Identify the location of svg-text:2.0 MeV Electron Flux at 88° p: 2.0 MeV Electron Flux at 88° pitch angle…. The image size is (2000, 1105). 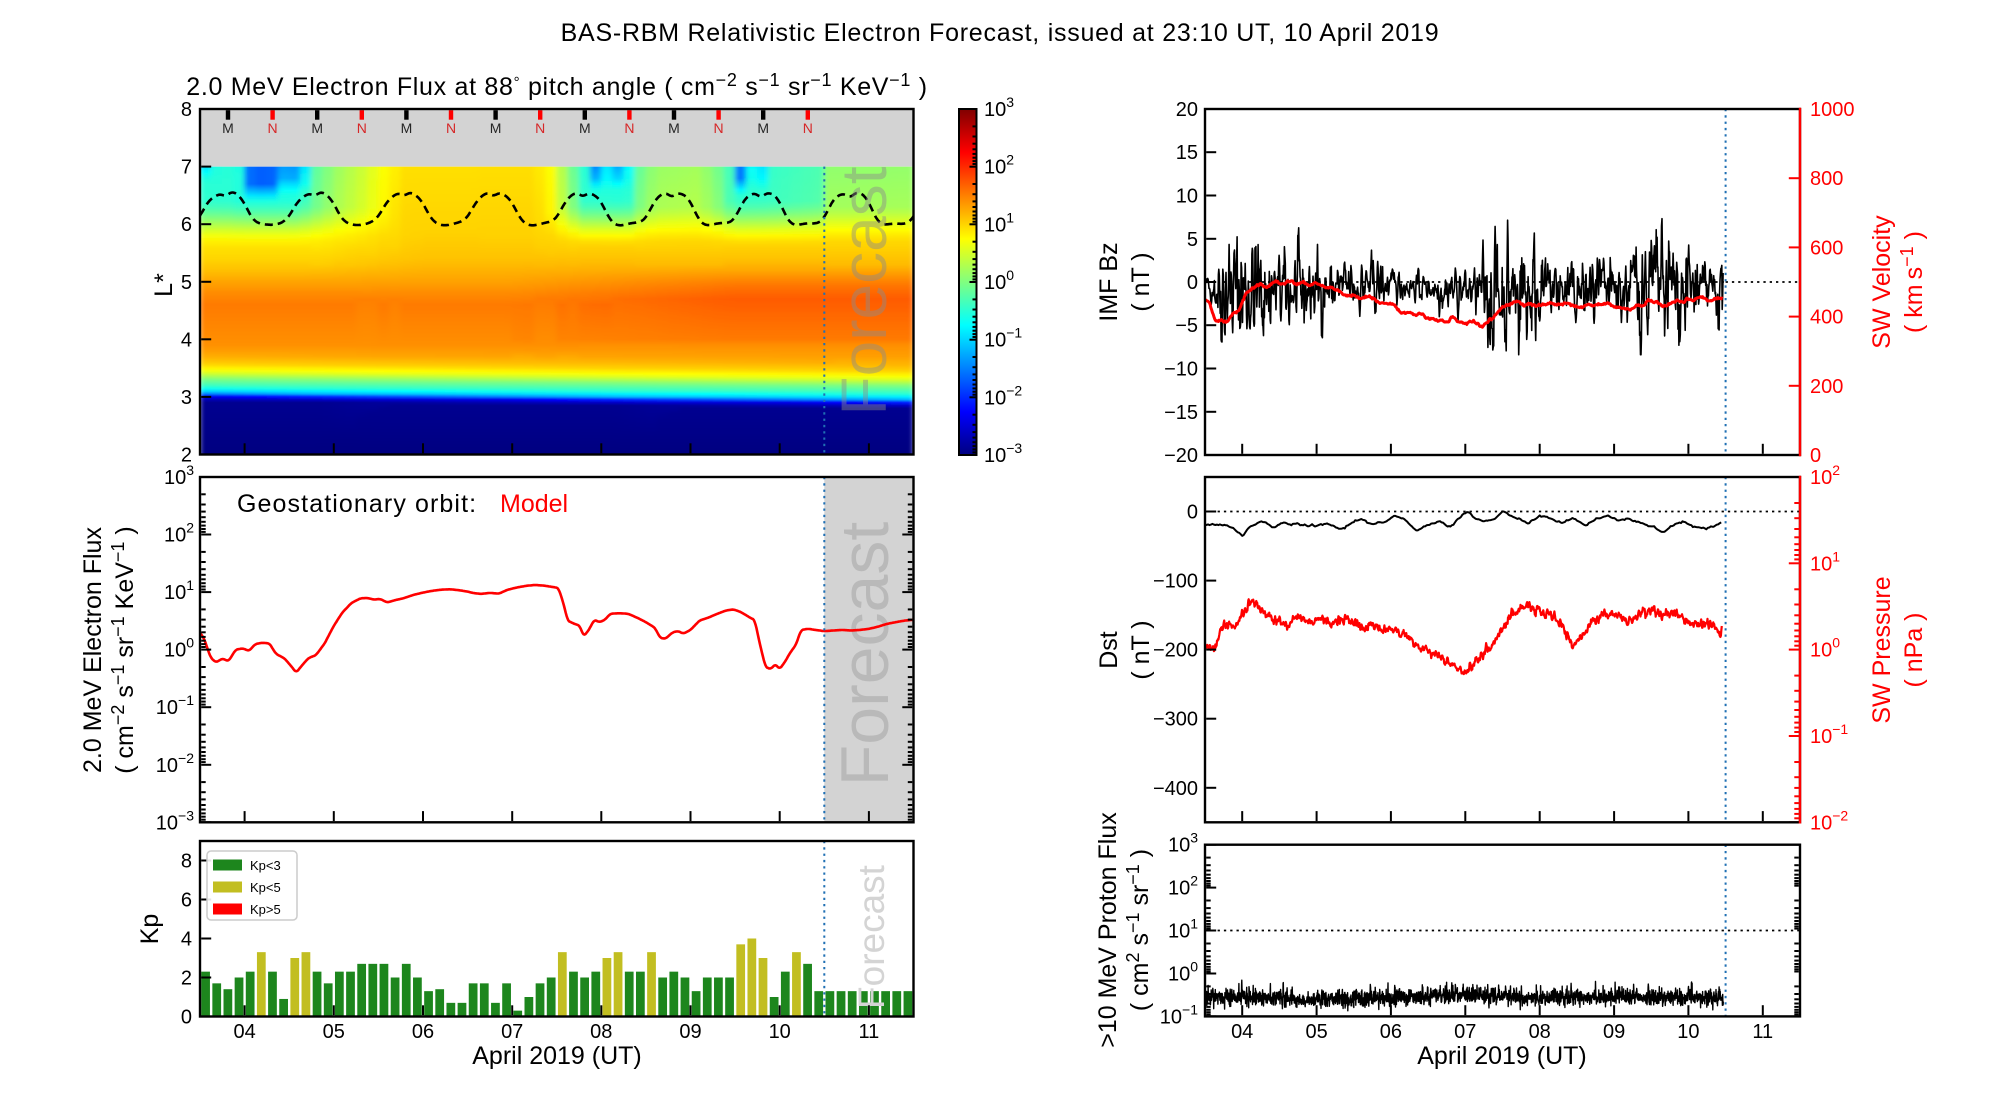
(557, 85).